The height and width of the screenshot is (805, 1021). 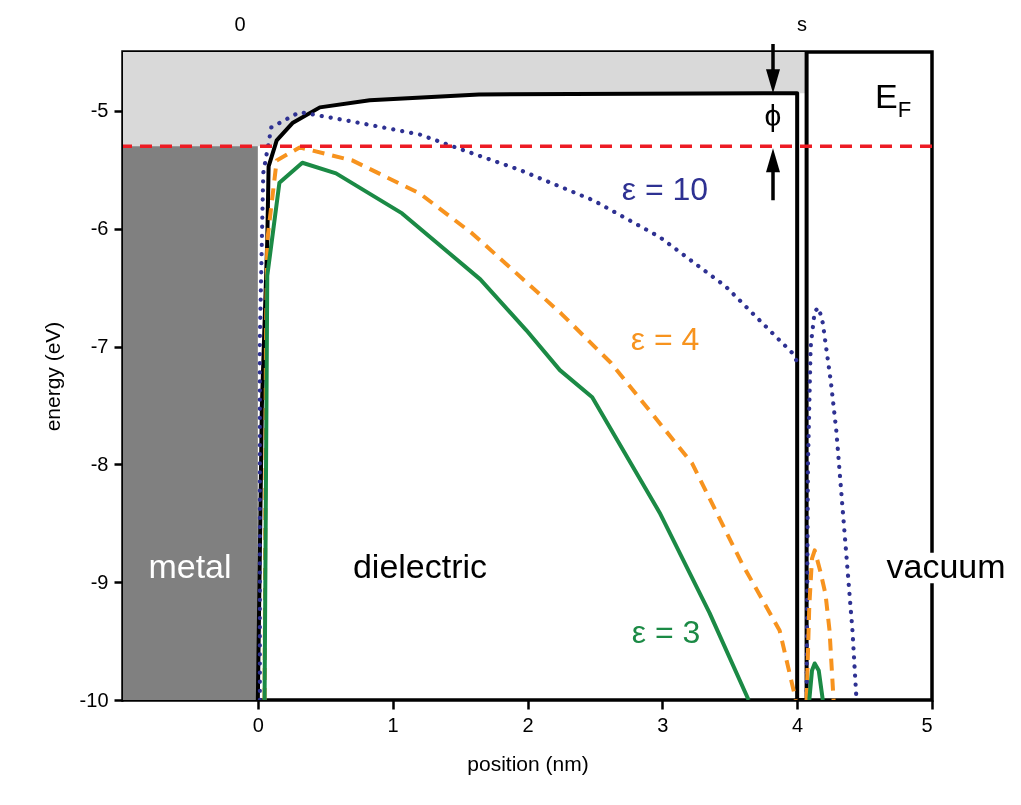 I want to click on x-tick-label: 3, so click(x=663, y=724).